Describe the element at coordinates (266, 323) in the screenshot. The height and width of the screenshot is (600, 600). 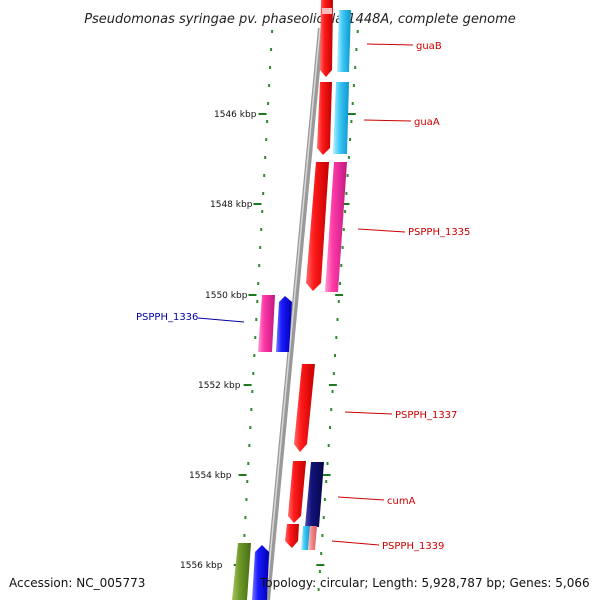
I see `gene-PSPPH_1336-cog` at that location.